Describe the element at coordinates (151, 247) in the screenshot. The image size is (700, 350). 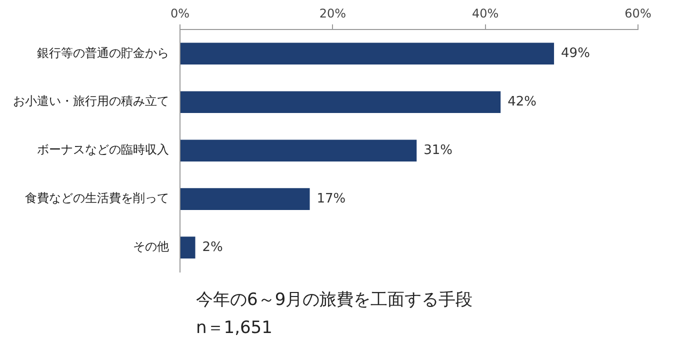
I see `y-tick-label: その他` at that location.